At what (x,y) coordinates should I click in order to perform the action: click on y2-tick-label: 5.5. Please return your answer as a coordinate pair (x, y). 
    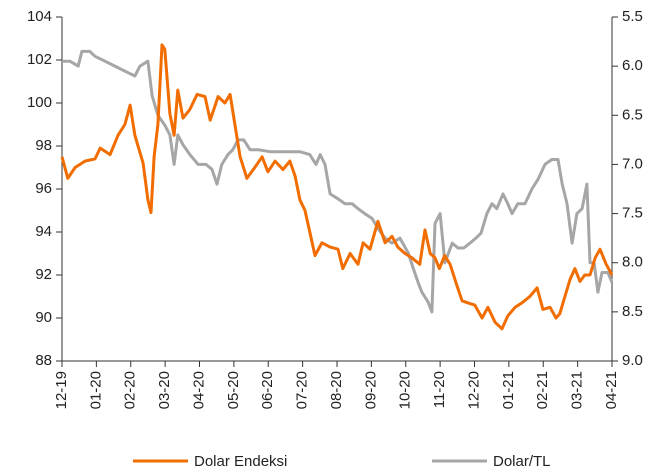
    Looking at the image, I should click on (632, 16).